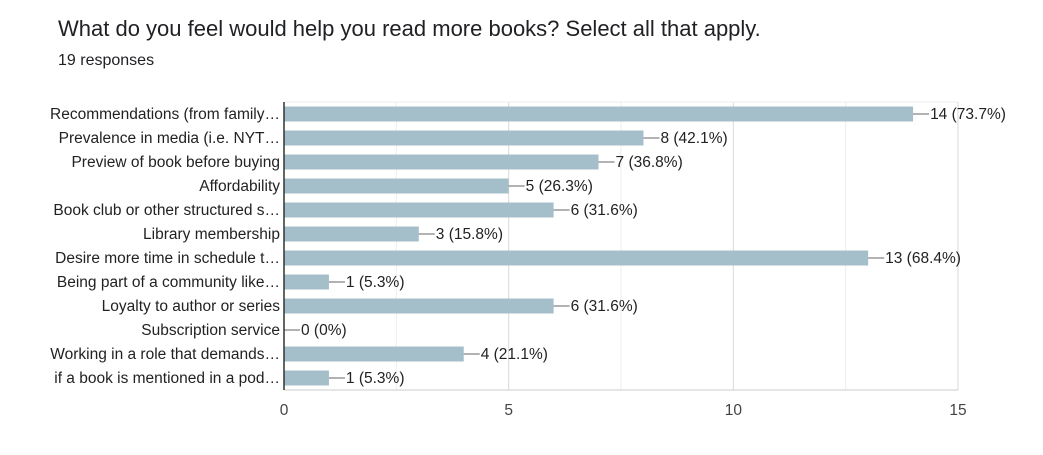 The image size is (1043, 455). I want to click on x-tick-label: 15, so click(957, 410).